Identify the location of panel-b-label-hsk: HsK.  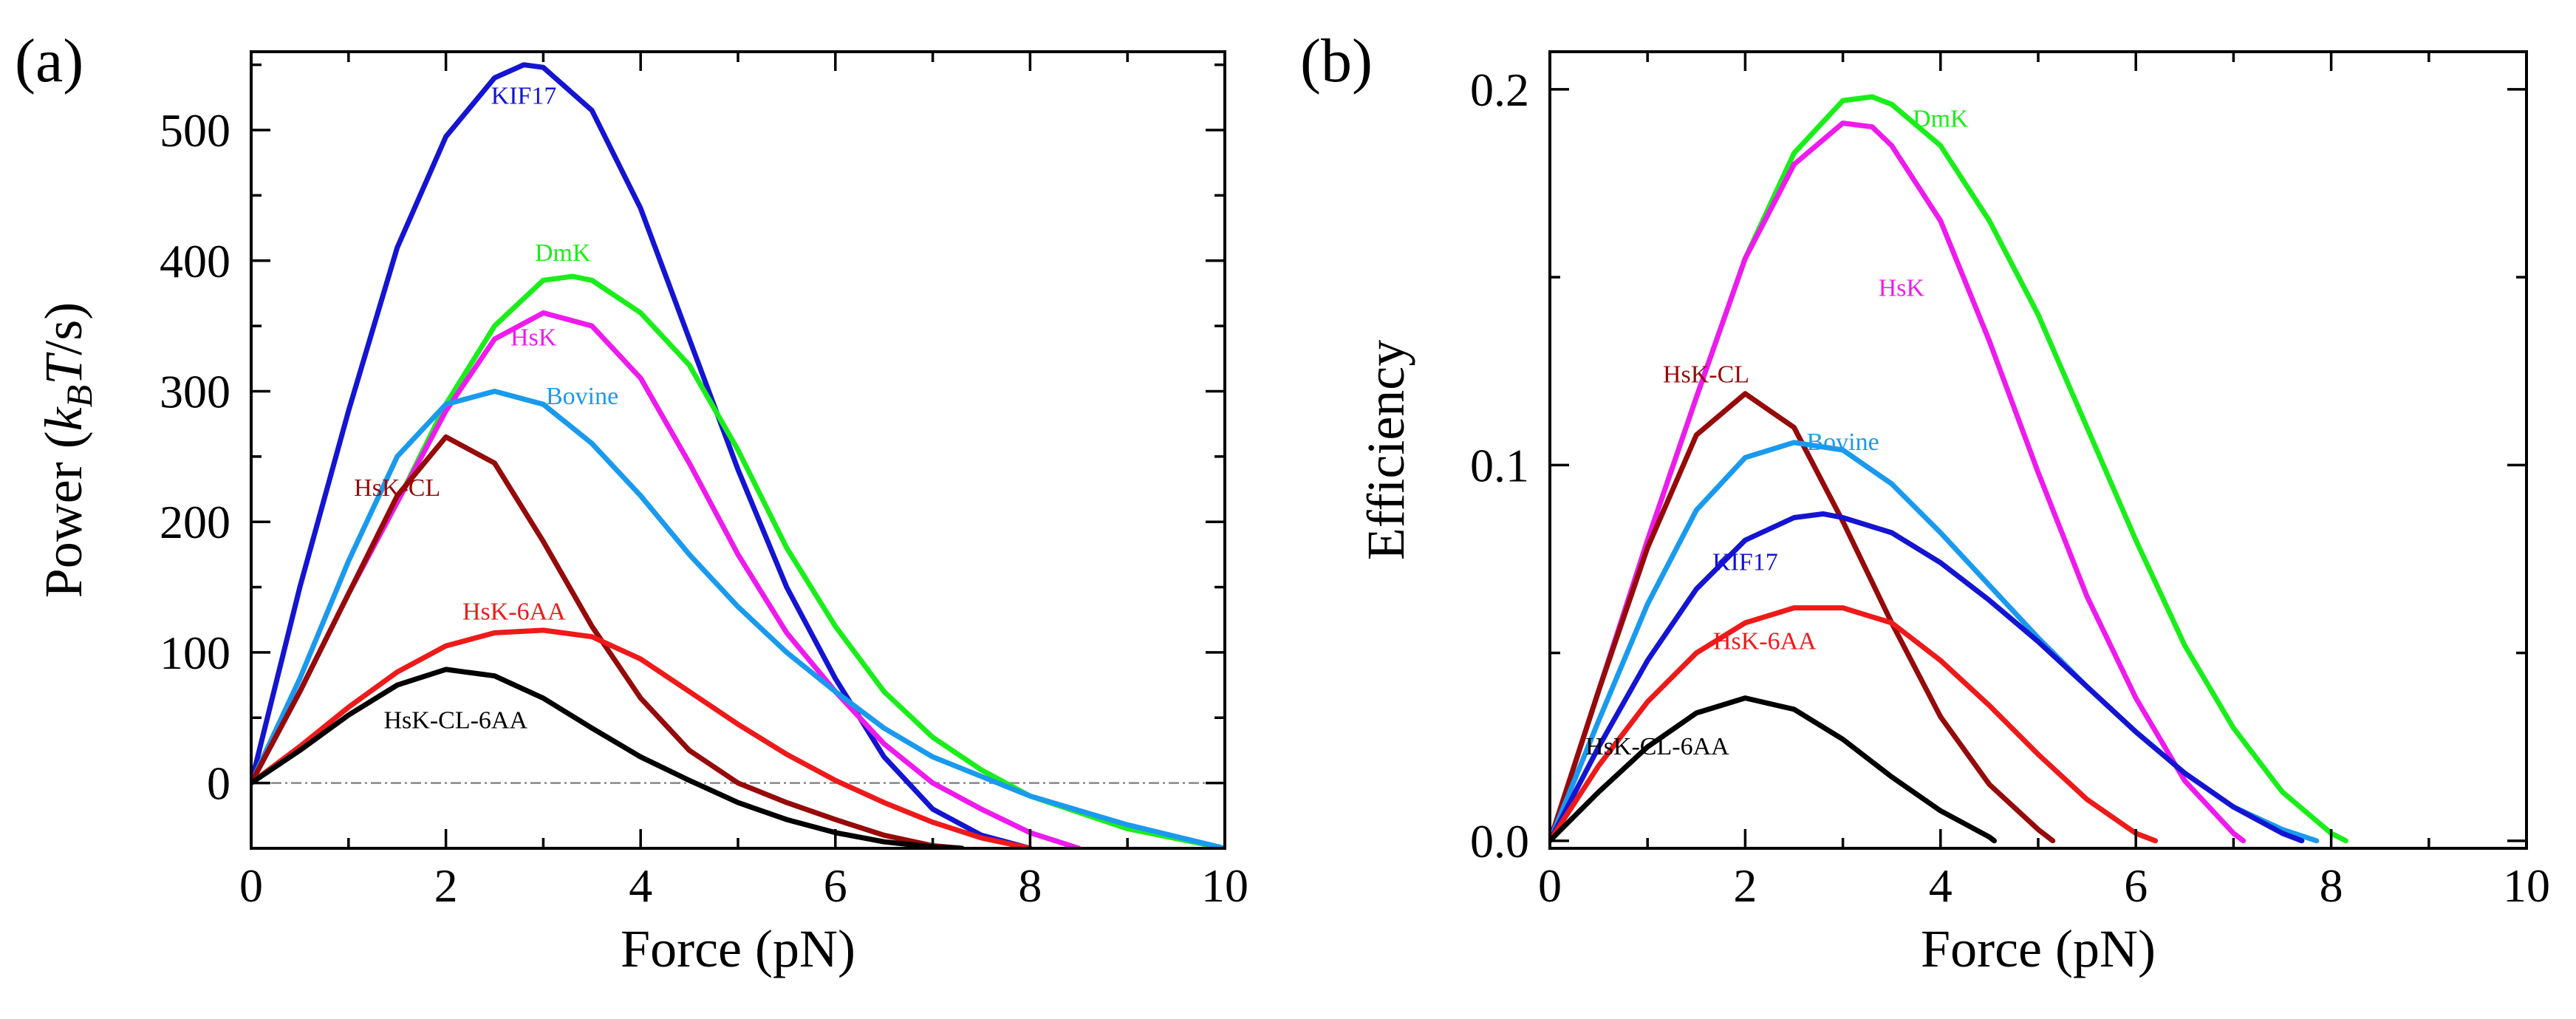
(1902, 288).